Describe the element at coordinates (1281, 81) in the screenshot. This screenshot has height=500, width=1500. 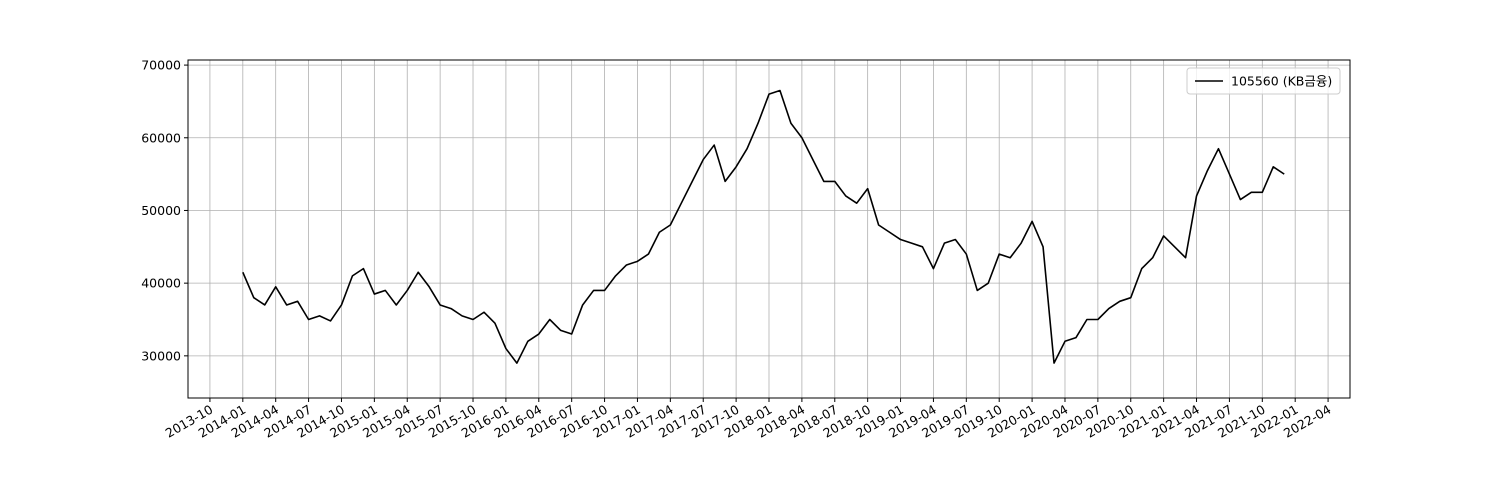
I see `legend-label: 105560 (KB금융)` at that location.